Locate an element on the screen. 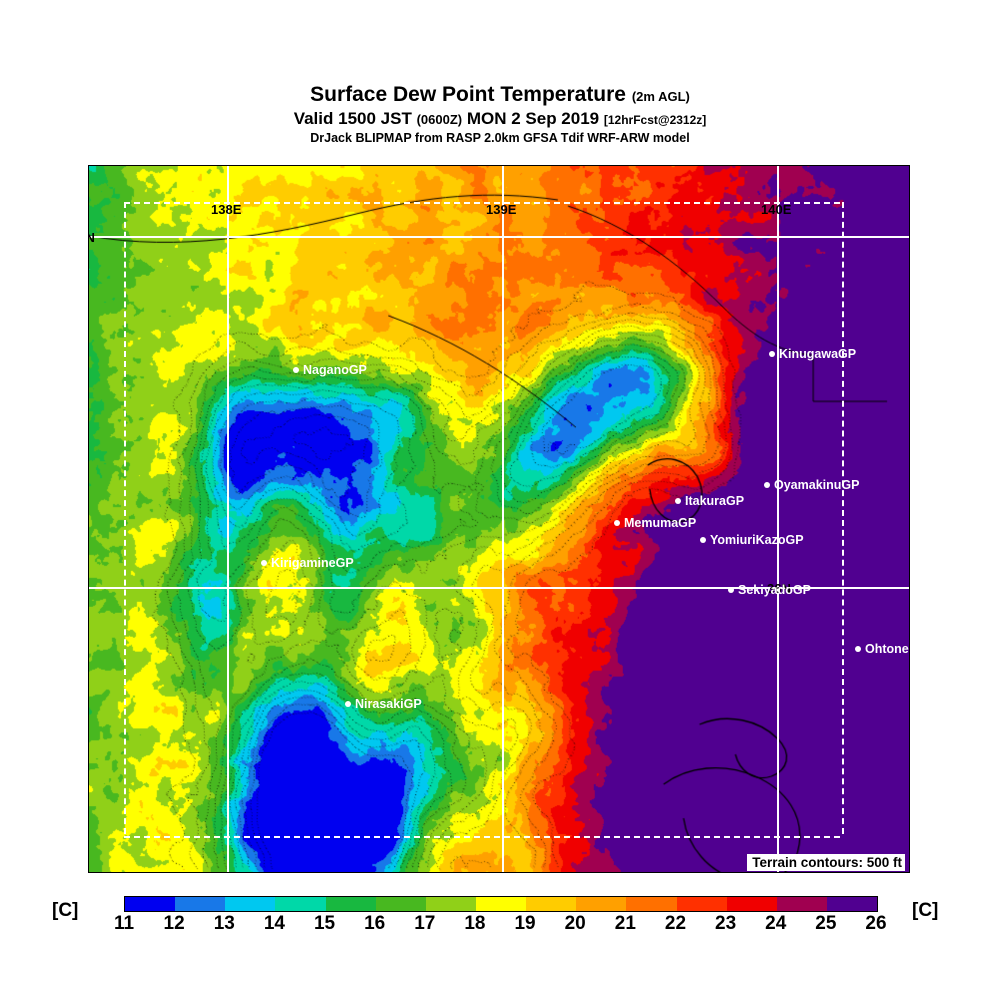  title-main-text: Surface Dew Point Temperature is located at coordinates (468, 94).